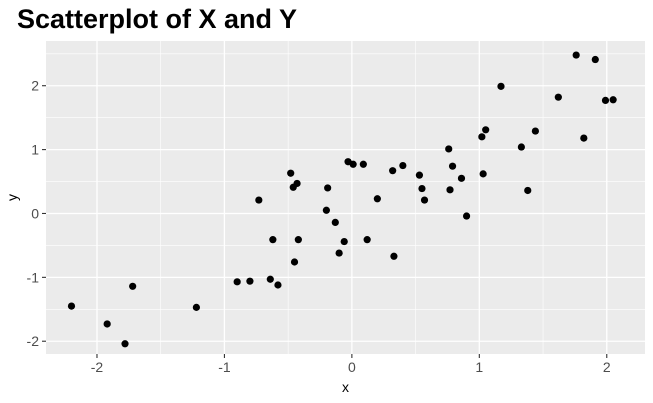  Describe the element at coordinates (345, 387) in the screenshot. I see `x-axis-title: x` at that location.